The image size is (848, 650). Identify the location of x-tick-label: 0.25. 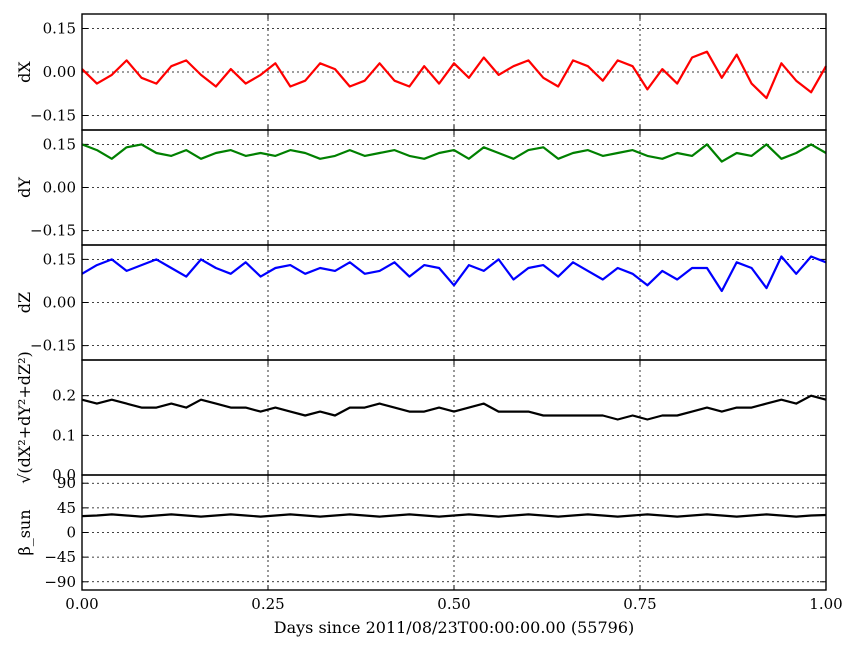
(267, 604).